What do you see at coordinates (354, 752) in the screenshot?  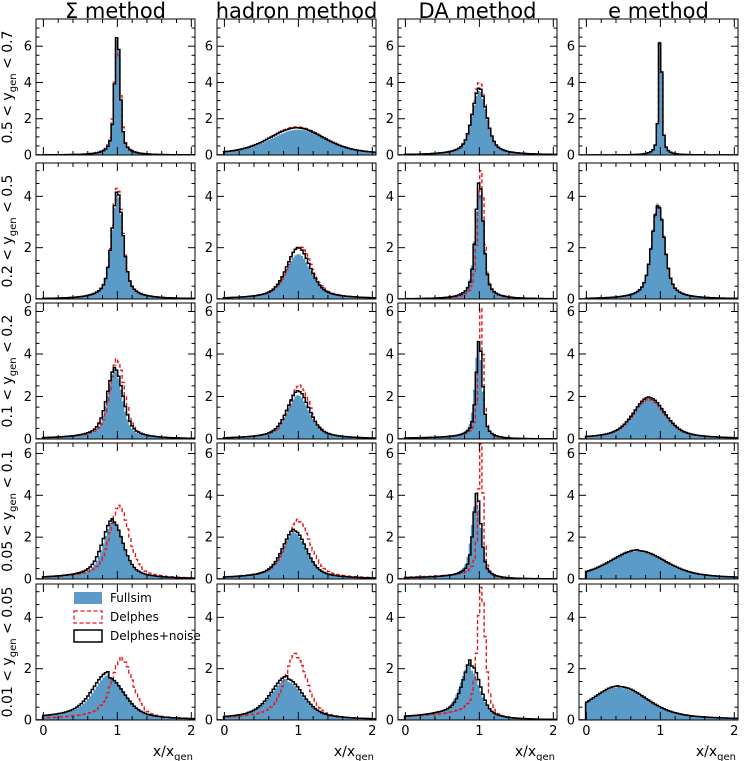 I see `x-axis-label: x/xgen` at bounding box center [354, 752].